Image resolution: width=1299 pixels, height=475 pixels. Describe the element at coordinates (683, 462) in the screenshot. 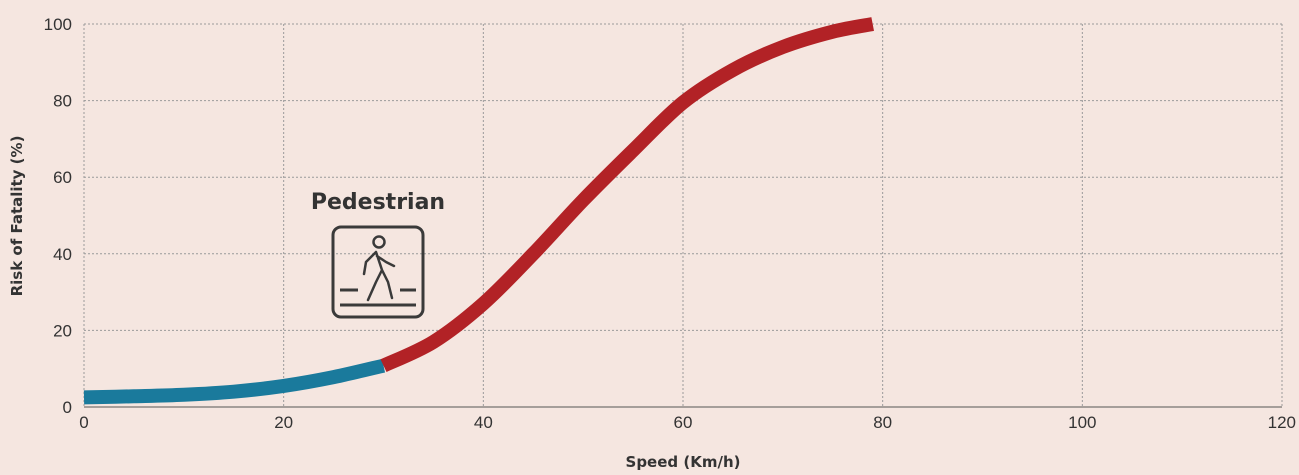

I see `x-axis-title: Speed (Km/h)` at that location.